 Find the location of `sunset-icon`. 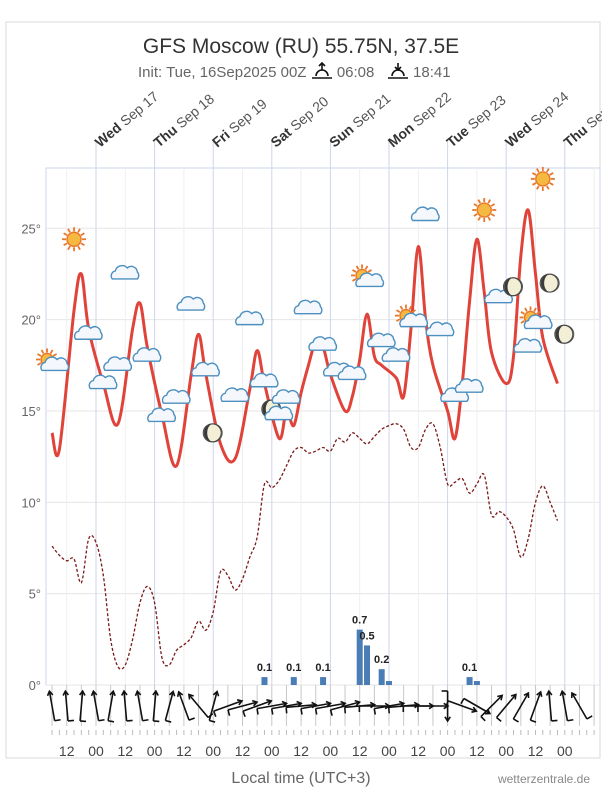

sunset-icon is located at coordinates (397, 71).